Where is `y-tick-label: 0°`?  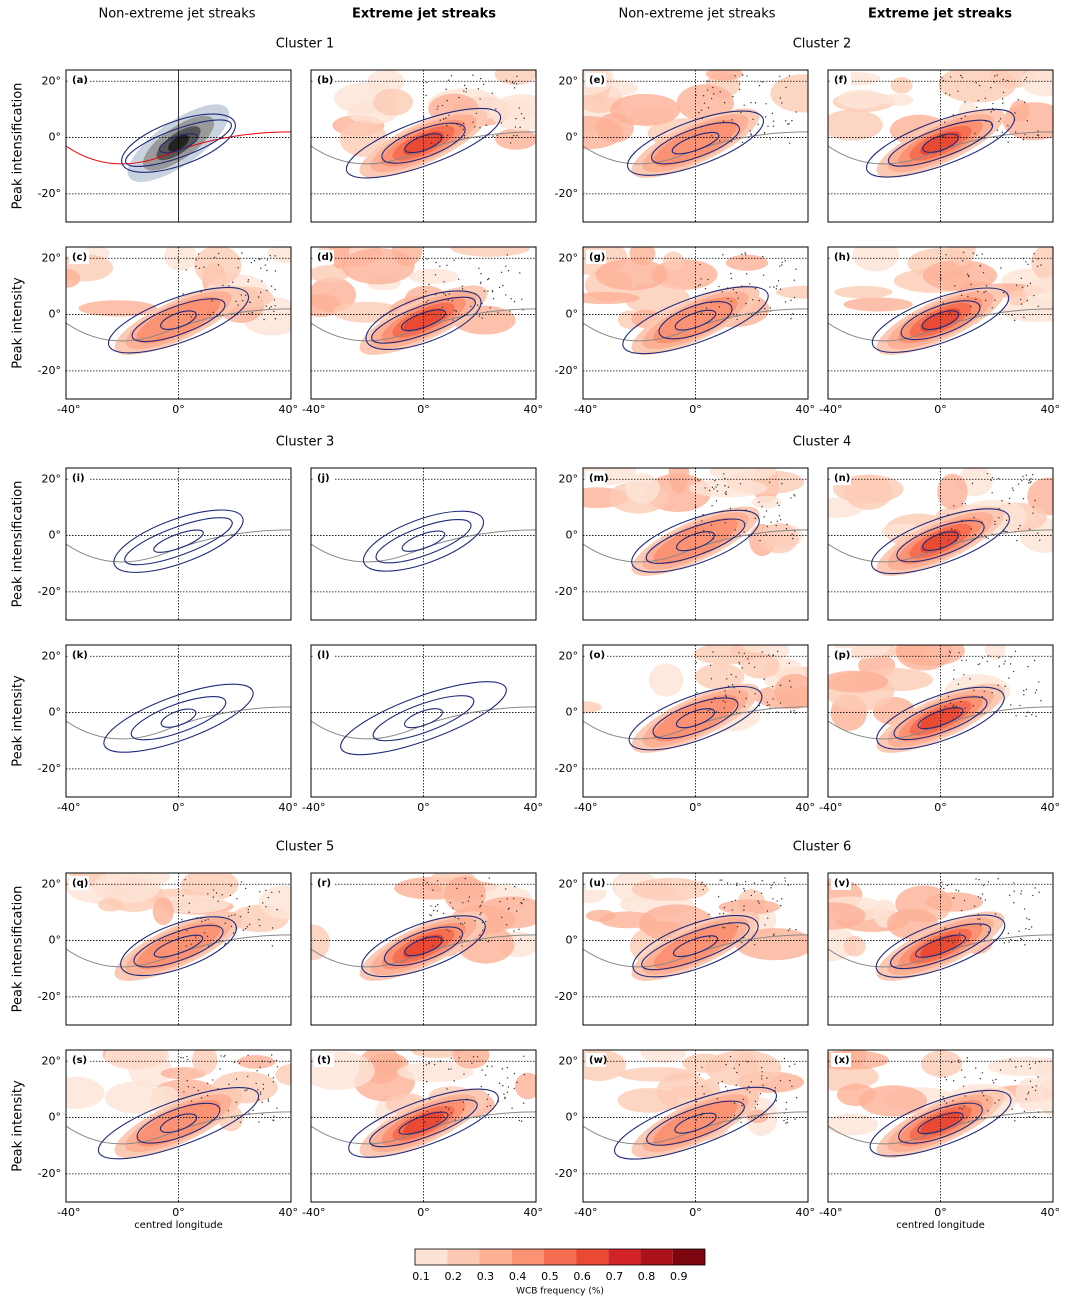 y-tick-label: 0° is located at coordinates (572, 1117).